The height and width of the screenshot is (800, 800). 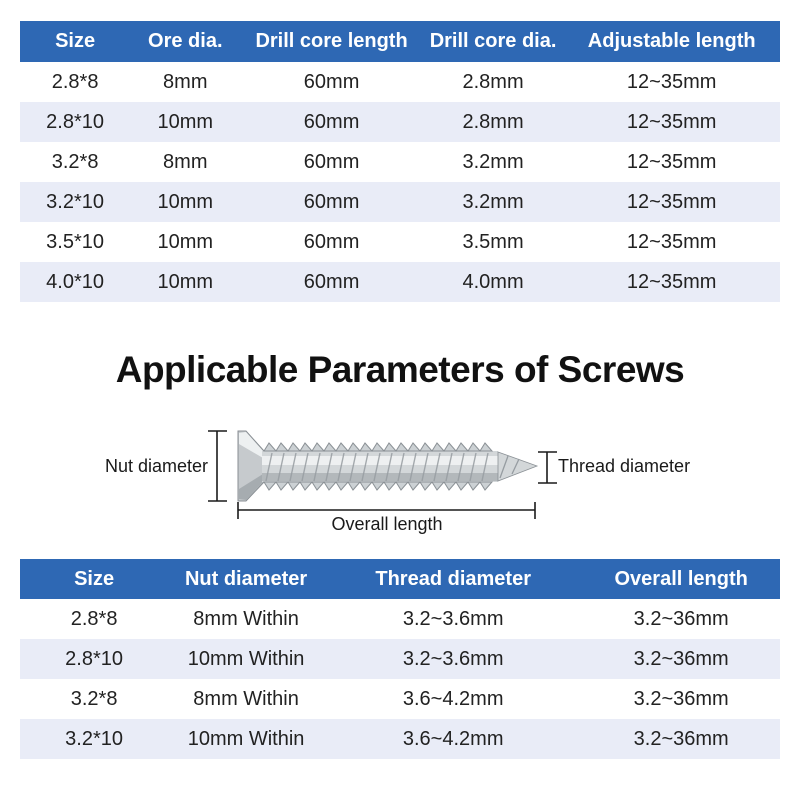 What do you see at coordinates (547, 467) in the screenshot?
I see `thread-diameter-bracket` at bounding box center [547, 467].